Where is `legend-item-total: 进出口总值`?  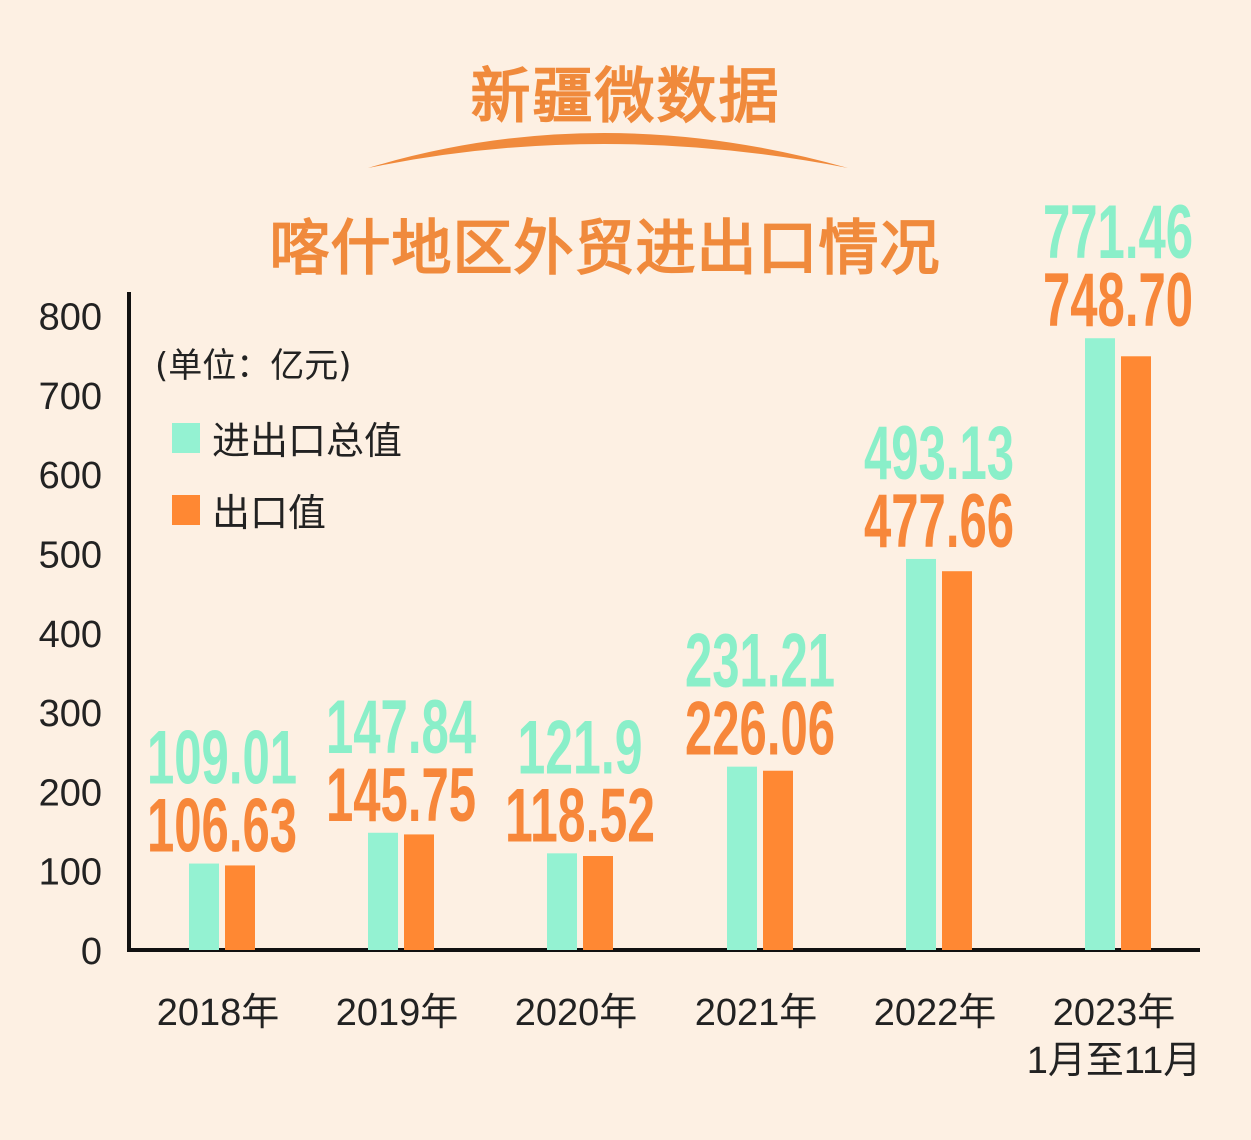
legend-item-total: 进出口总值 is located at coordinates (287, 437).